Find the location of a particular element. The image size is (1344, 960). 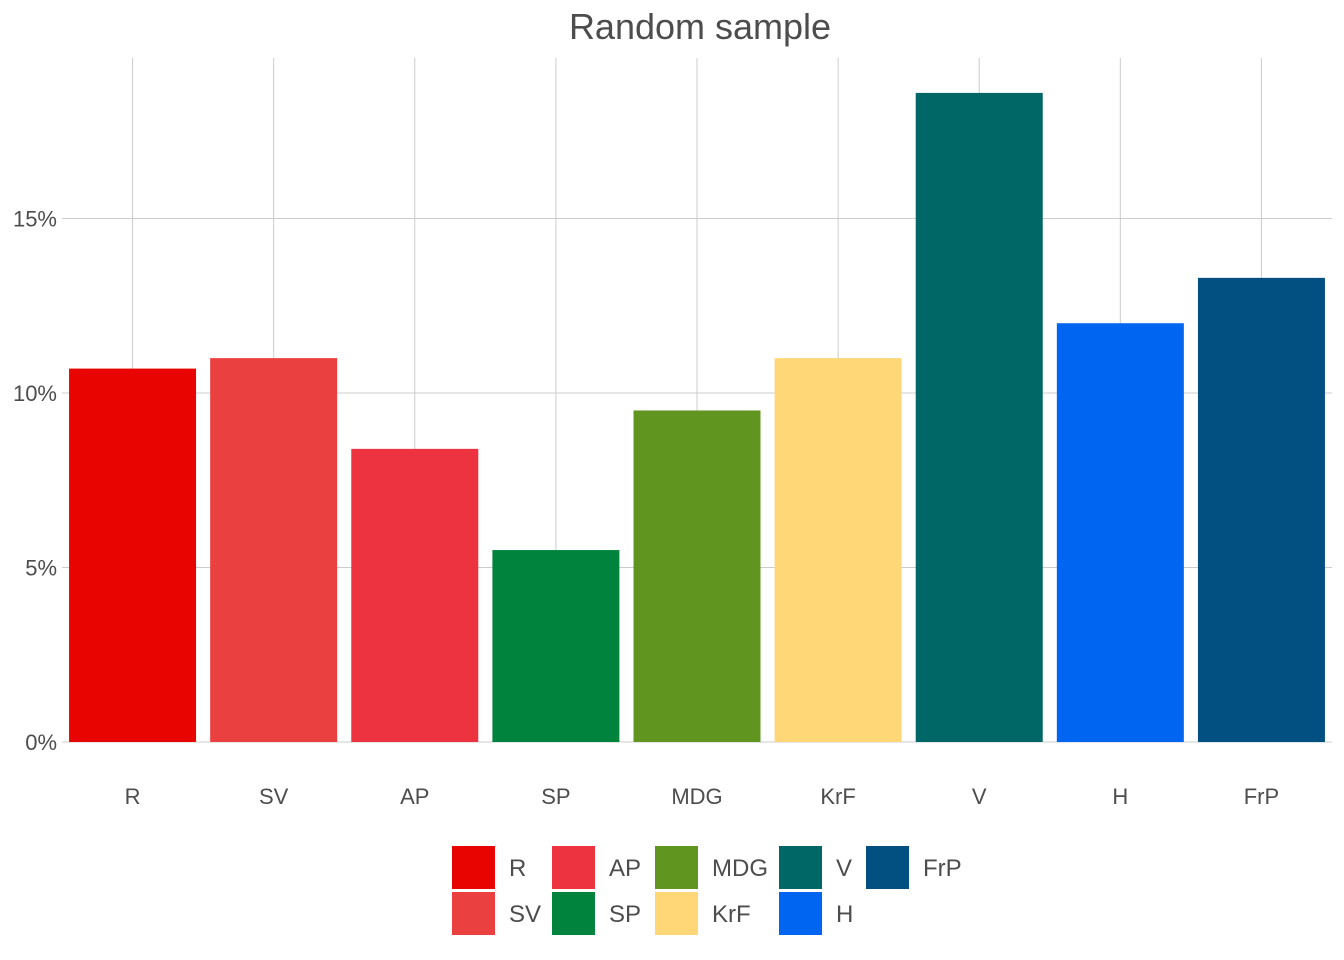

legend-label: KrF is located at coordinates (731, 914).